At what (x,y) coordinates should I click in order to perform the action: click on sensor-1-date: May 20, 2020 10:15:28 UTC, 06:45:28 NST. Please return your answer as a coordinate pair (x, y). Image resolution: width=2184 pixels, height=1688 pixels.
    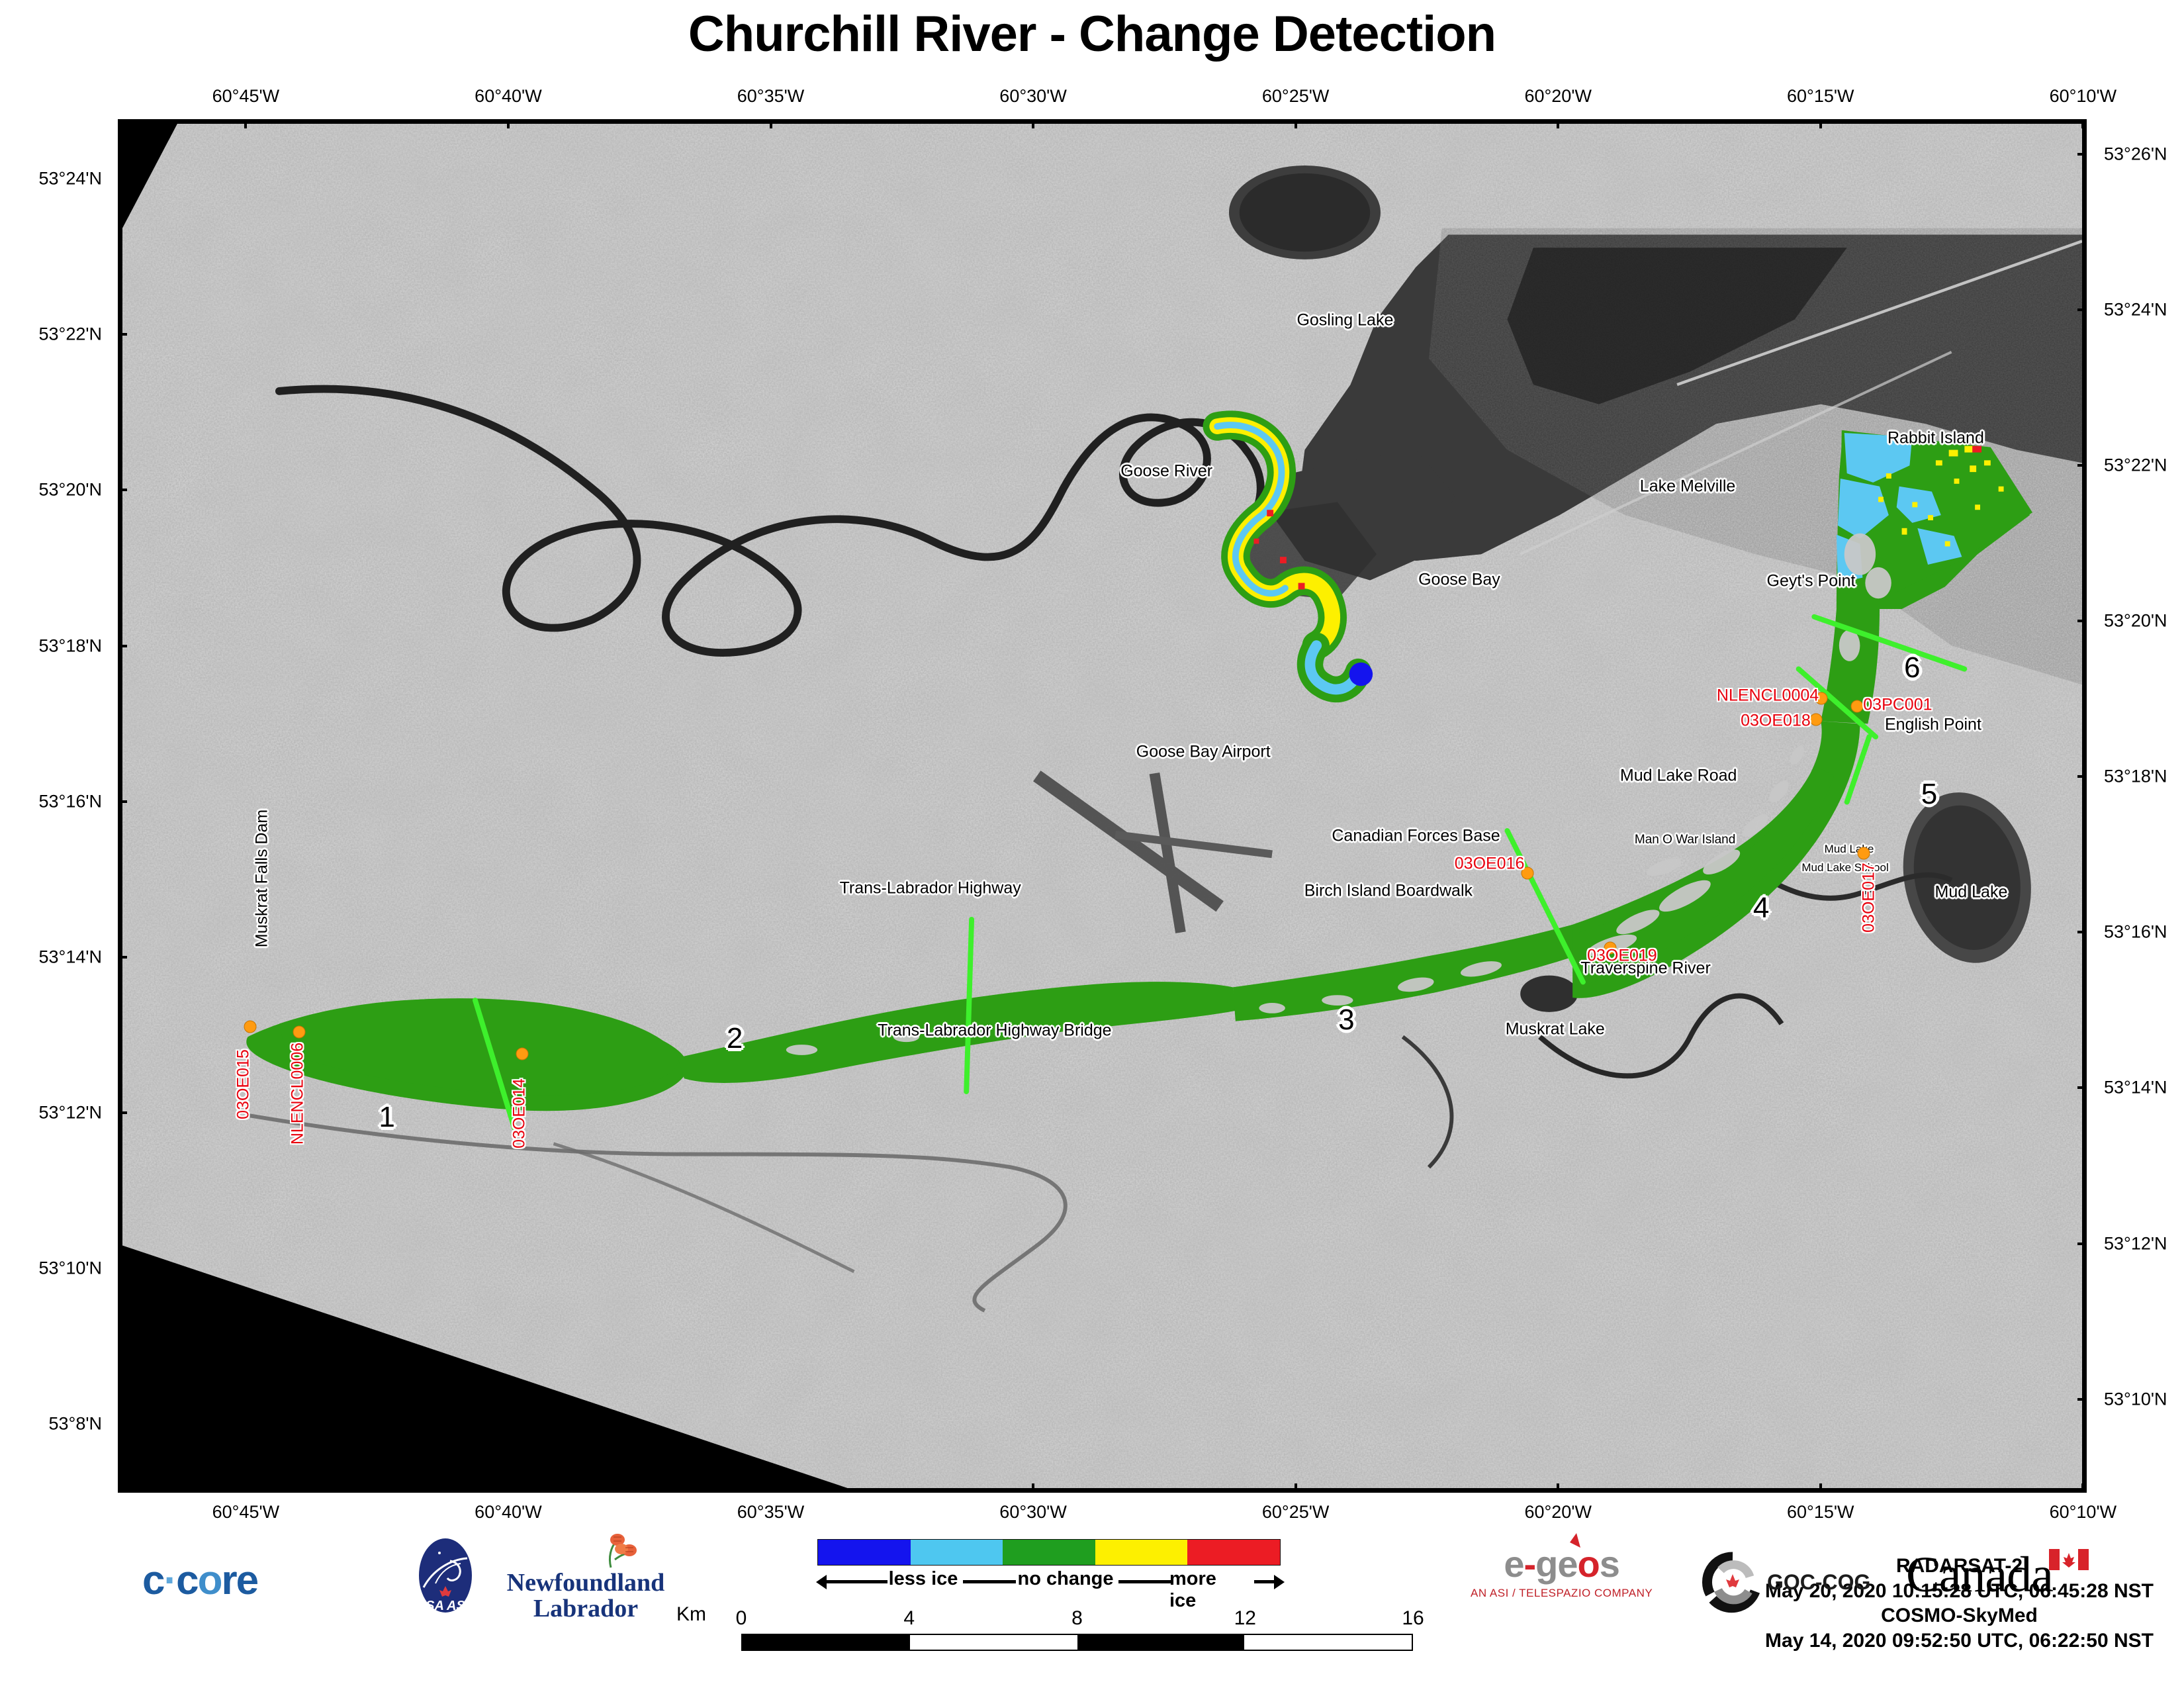
    Looking at the image, I should click on (1959, 1590).